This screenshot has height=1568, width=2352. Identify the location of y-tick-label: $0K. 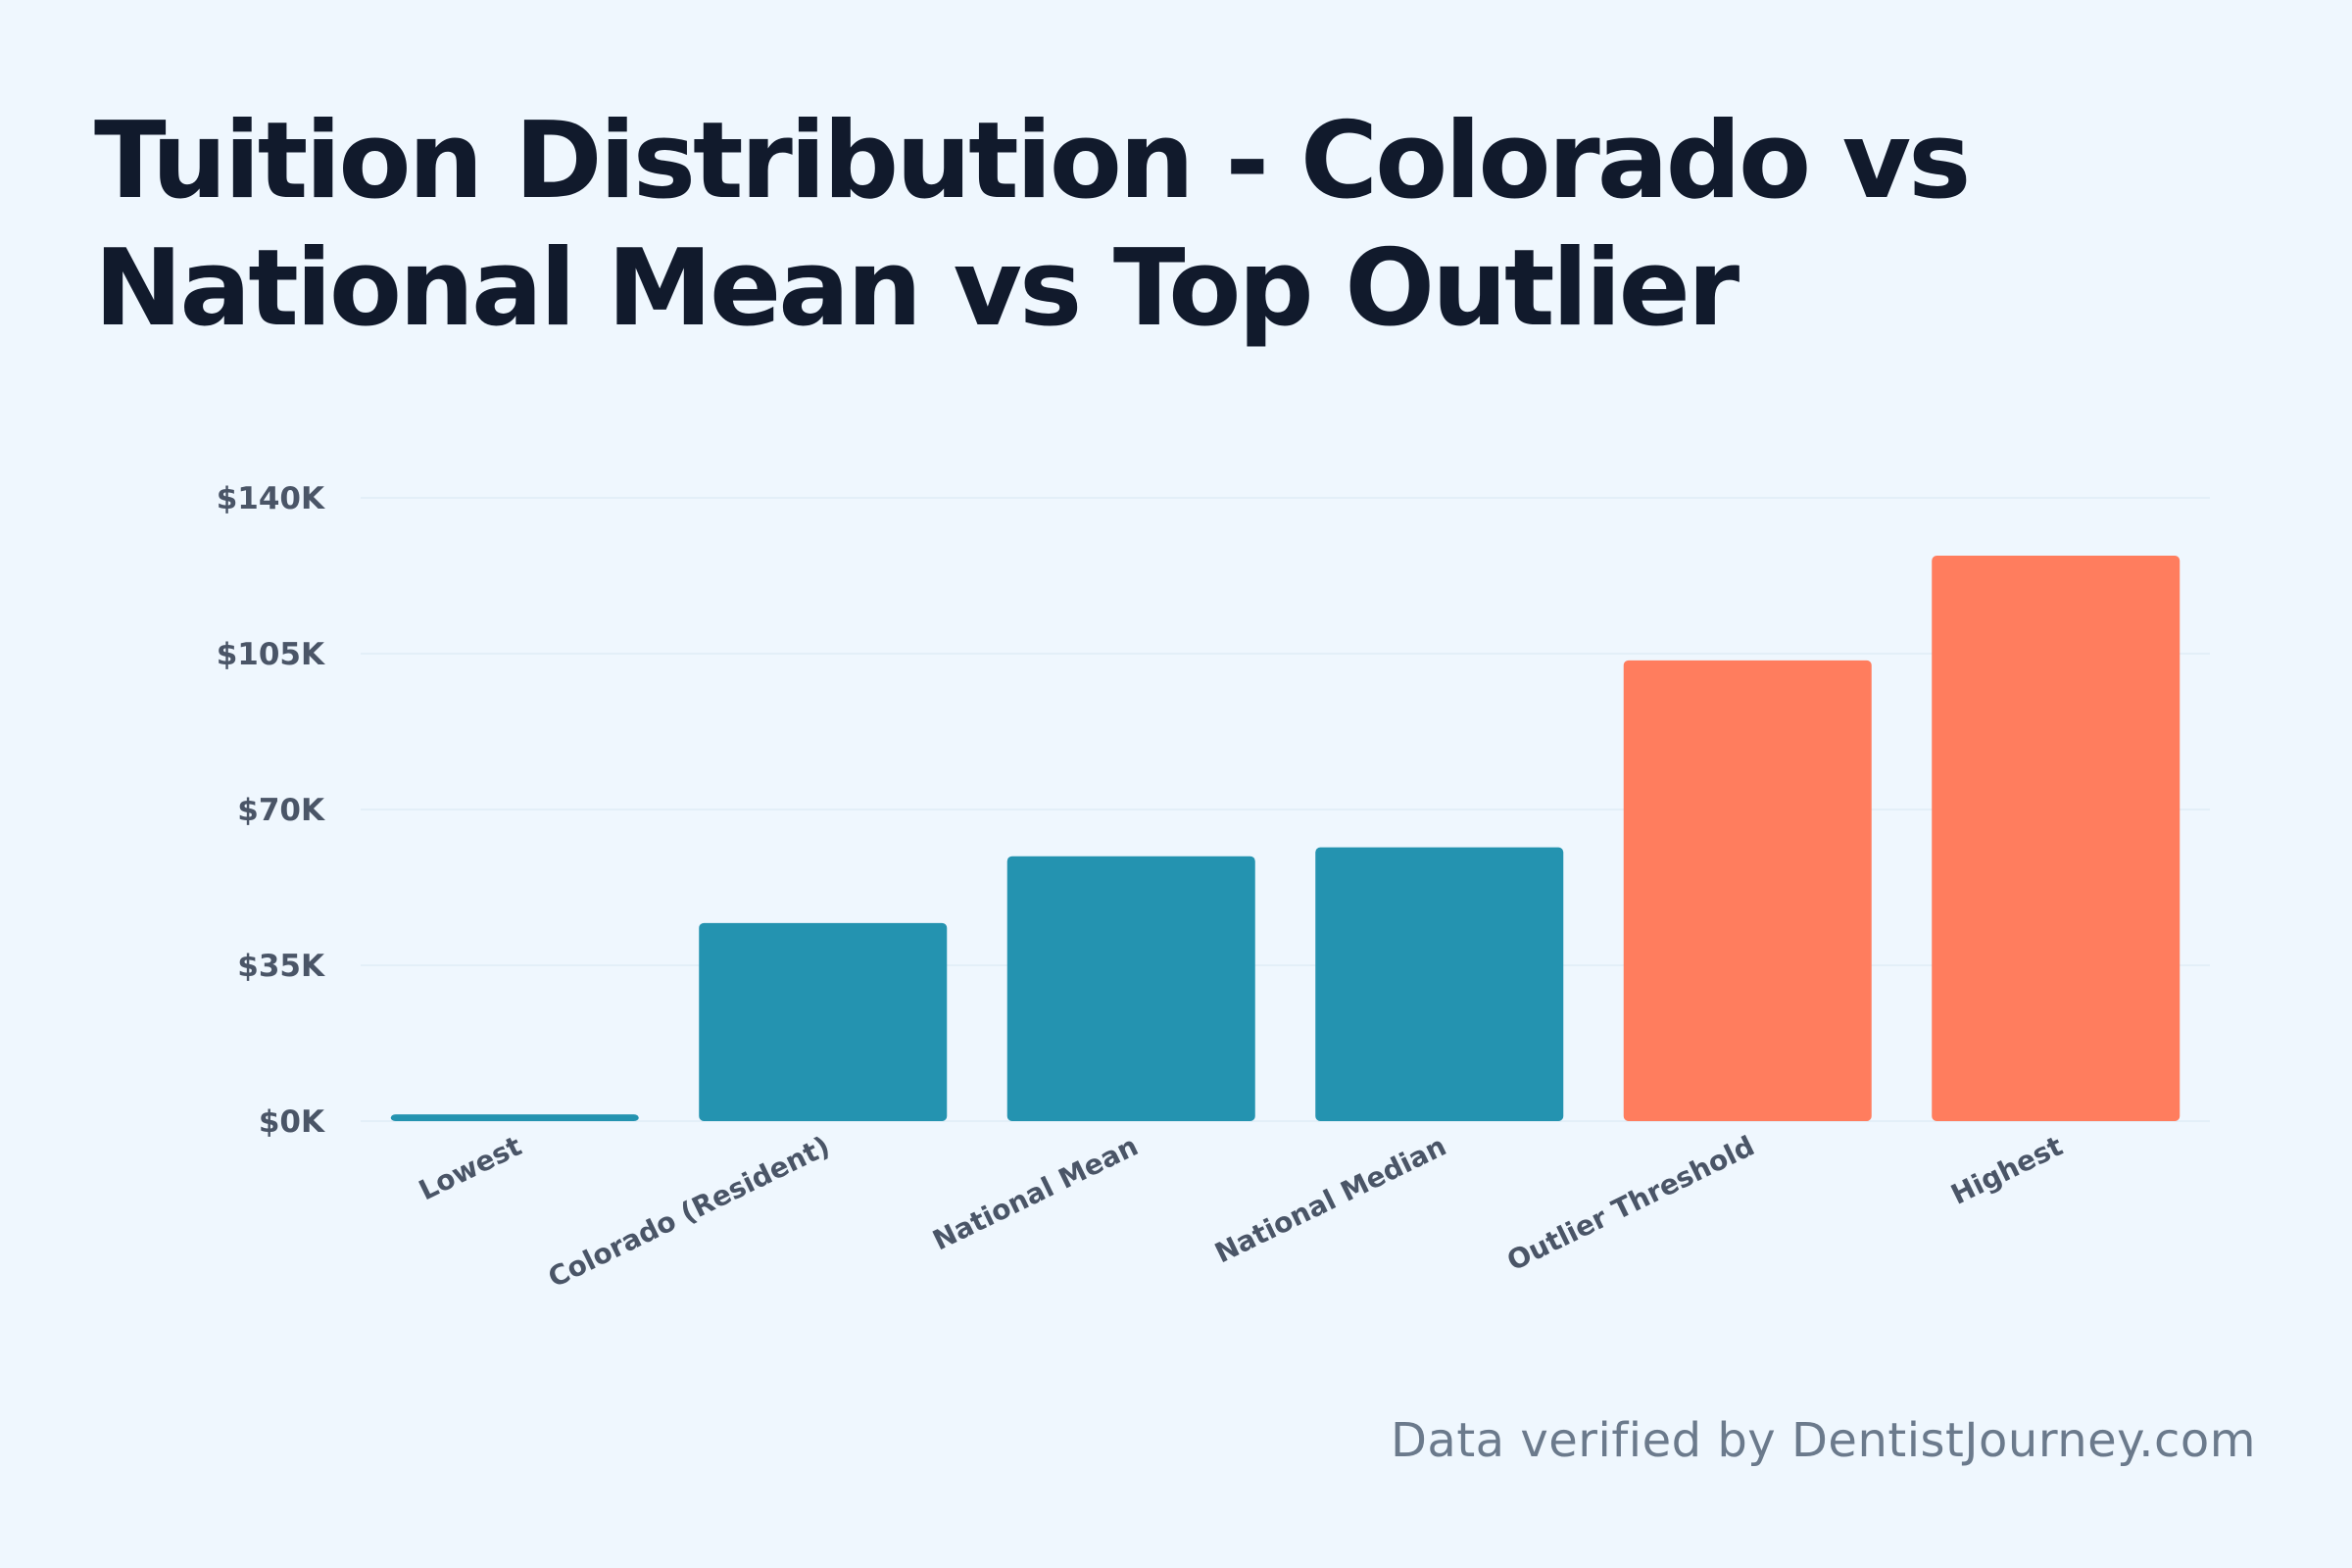
(292, 1122).